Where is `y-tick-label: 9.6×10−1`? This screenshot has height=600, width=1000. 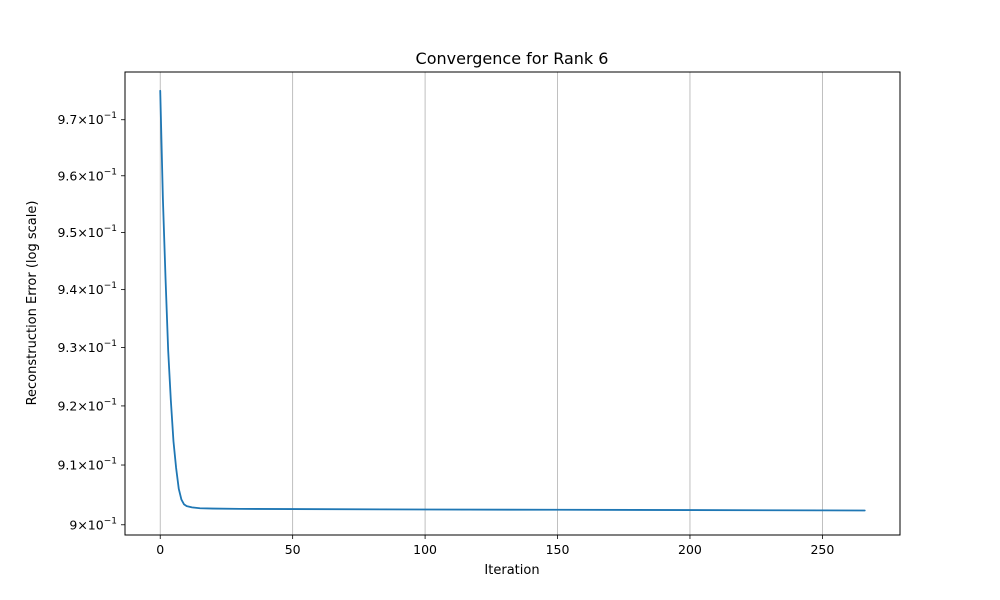
y-tick-label: 9.6×10−1 is located at coordinates (87, 175).